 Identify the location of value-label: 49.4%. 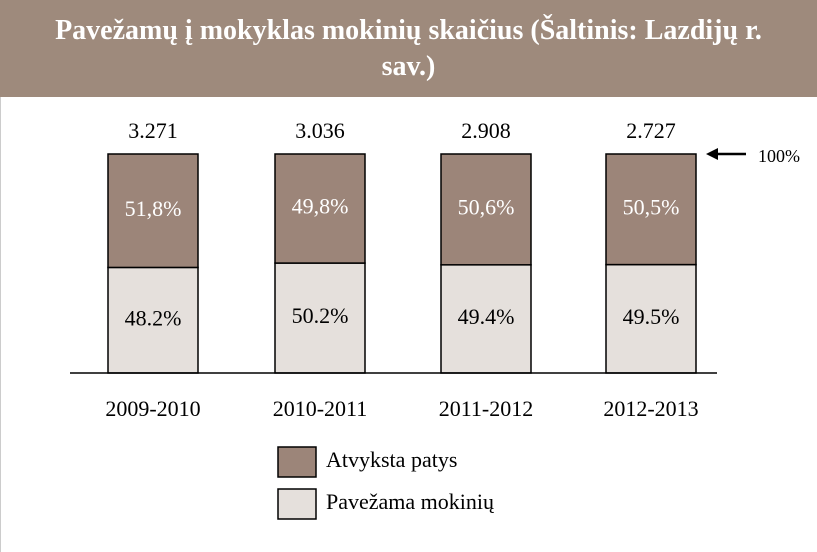
(486, 316).